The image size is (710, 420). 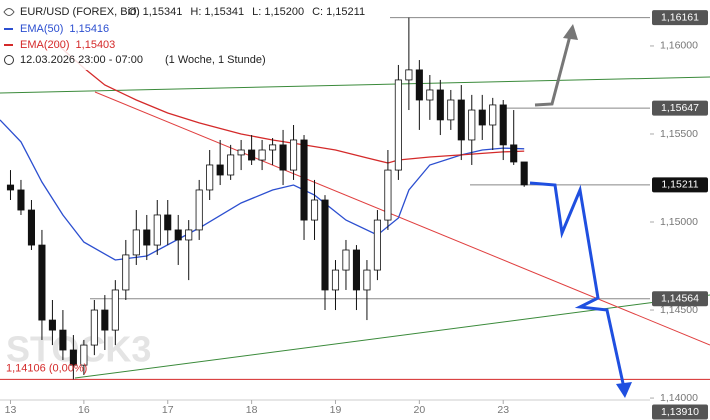 What do you see at coordinates (81, 60) in the screenshot?
I see `timeframe: 12.03.2026 23:00 - 07:00` at bounding box center [81, 60].